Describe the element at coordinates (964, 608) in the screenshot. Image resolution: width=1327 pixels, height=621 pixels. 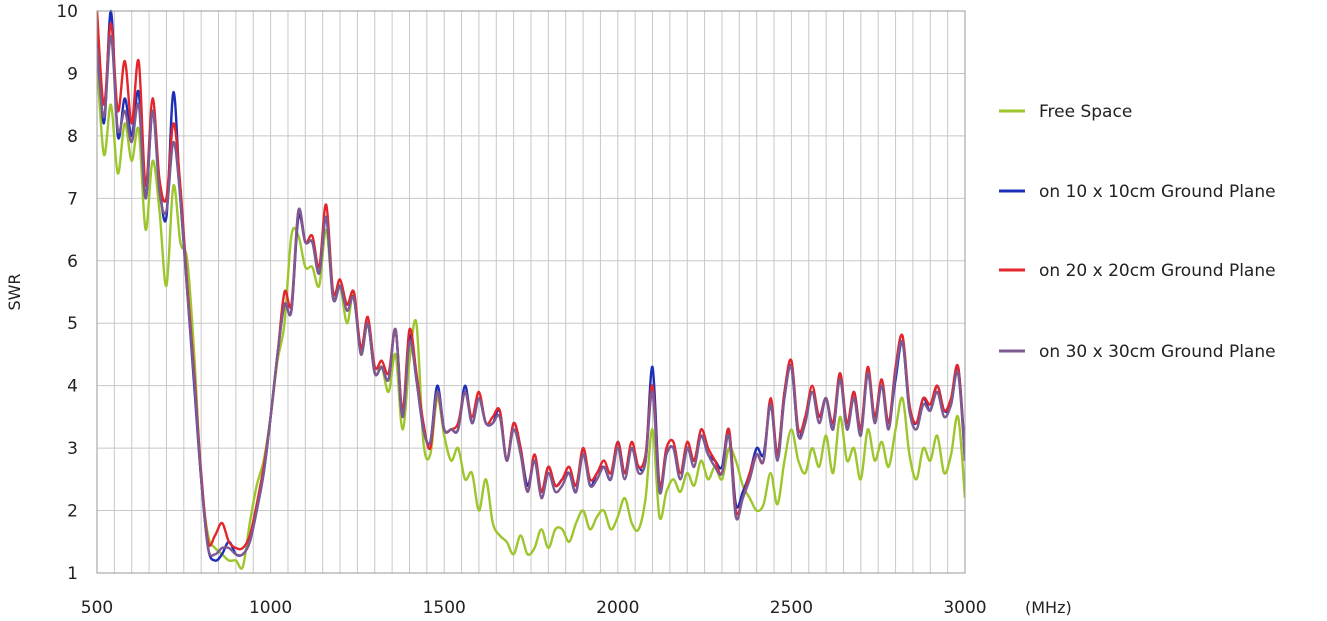
I see `x-tick-label: 3000` at that location.